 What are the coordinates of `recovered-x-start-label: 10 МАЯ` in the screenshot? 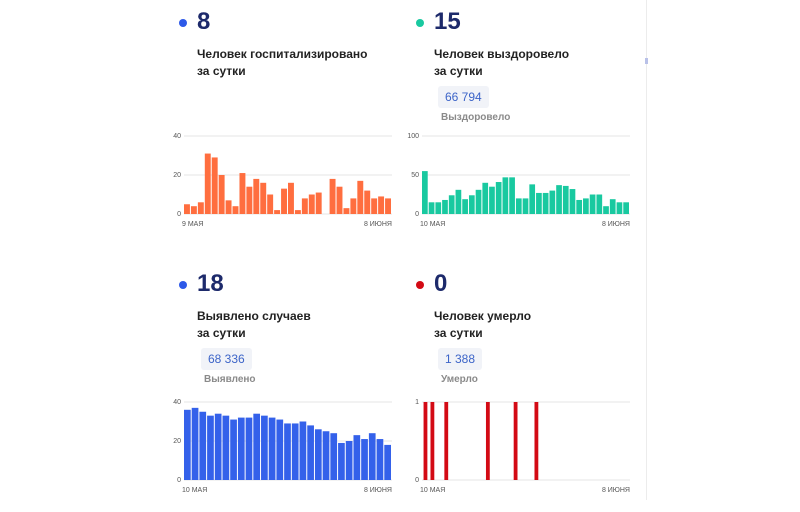 It's located at (432, 224).